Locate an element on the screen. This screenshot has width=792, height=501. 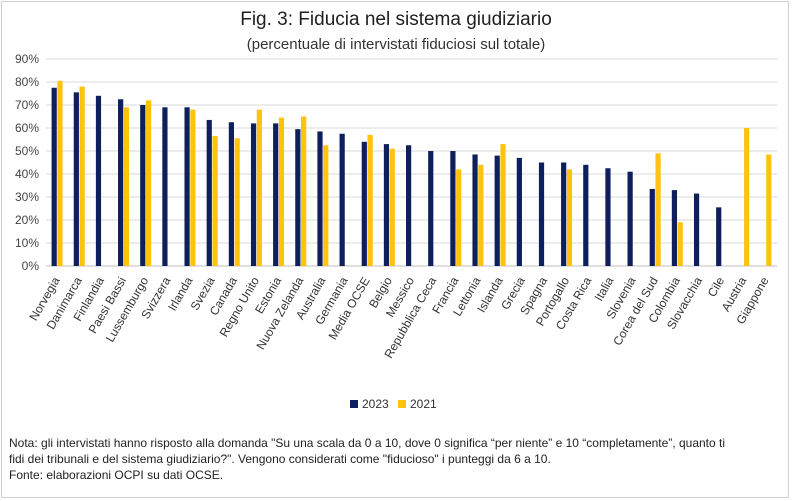
legend-label-2021: 2021 is located at coordinates (423, 404).